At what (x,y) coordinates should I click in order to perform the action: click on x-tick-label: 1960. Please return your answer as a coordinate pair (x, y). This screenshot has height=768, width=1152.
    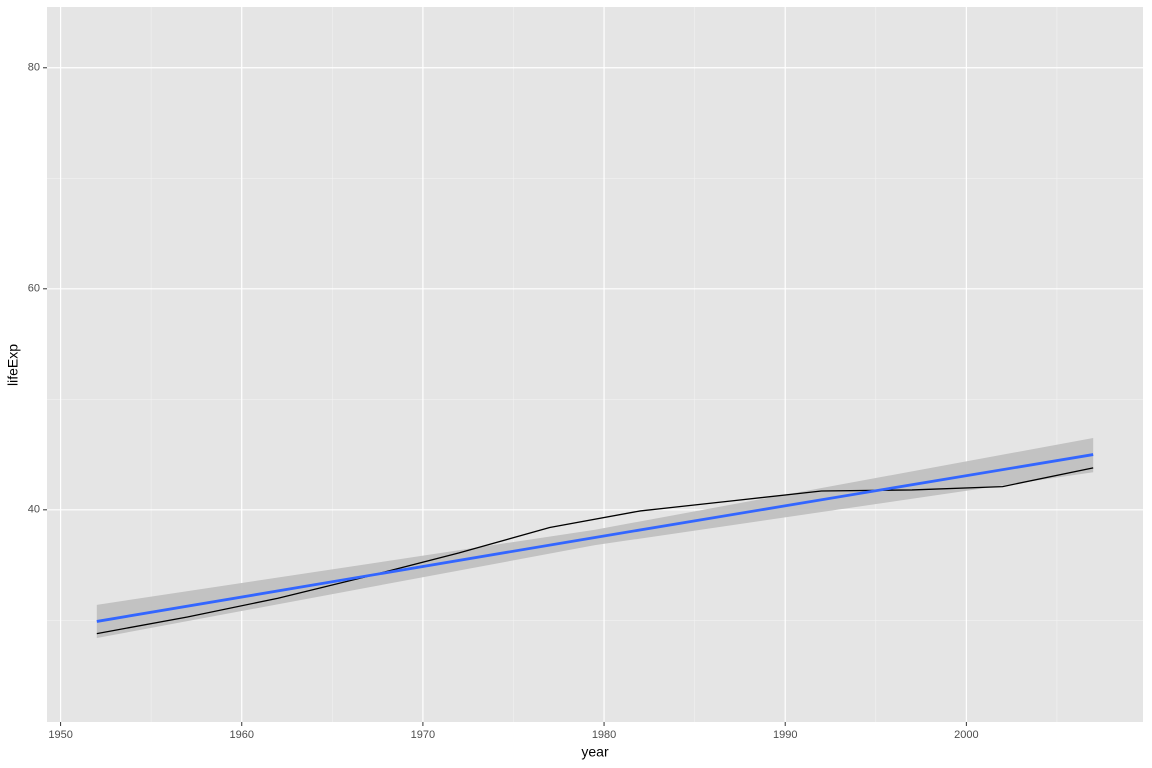
    Looking at the image, I should click on (242, 735).